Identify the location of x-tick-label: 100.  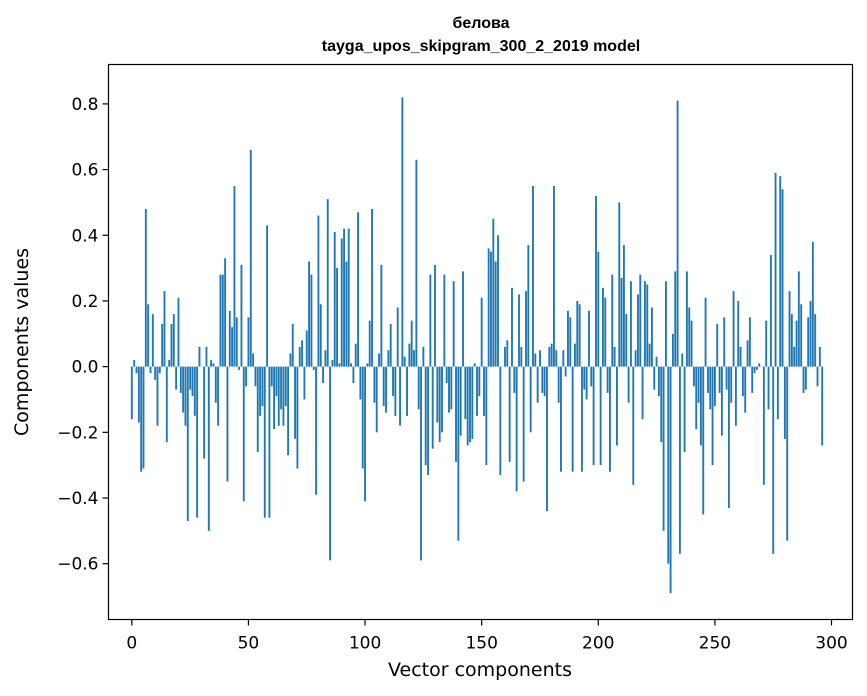
(365, 644).